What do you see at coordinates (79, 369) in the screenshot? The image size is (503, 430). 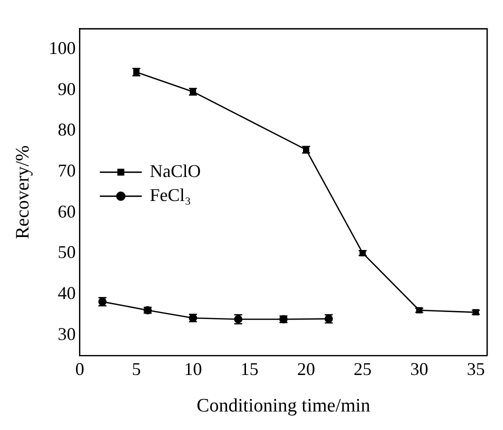 I see `x-tick-label: 0` at bounding box center [79, 369].